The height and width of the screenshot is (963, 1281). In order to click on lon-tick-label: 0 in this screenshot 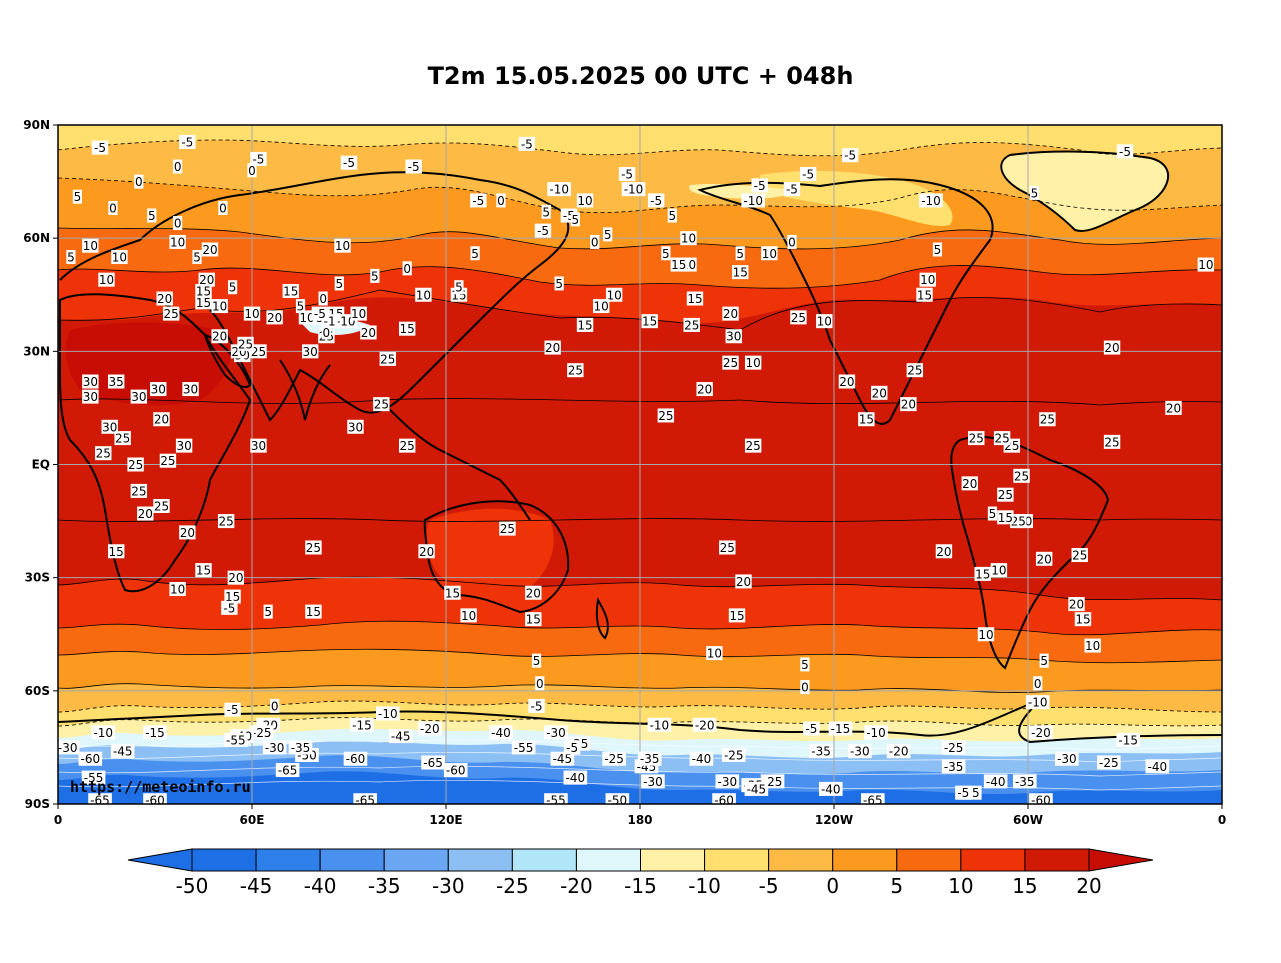, I will do `click(1222, 820)`.